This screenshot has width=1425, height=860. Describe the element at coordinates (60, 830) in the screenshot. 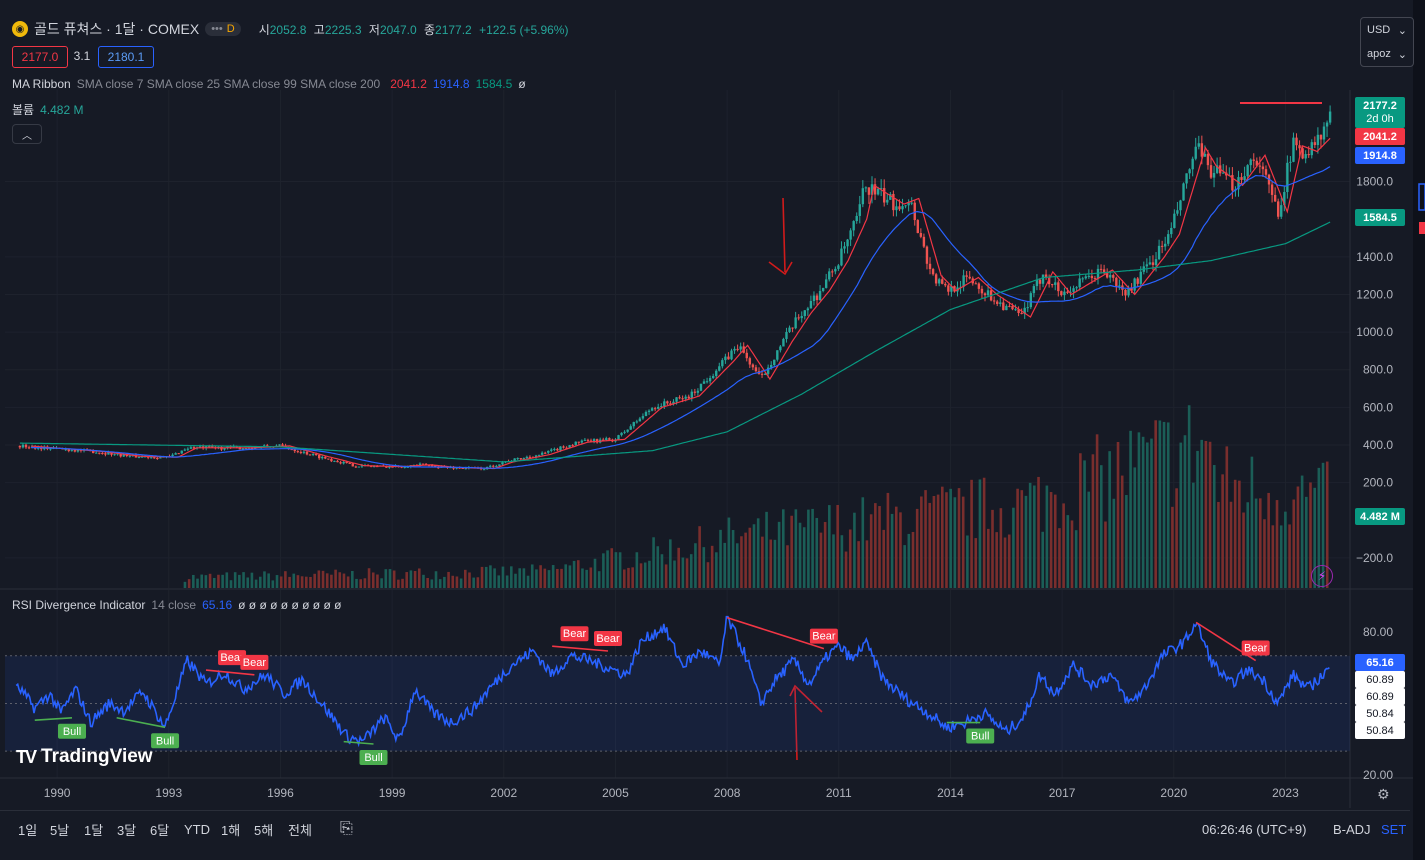

I see `range-5d: 5날` at that location.